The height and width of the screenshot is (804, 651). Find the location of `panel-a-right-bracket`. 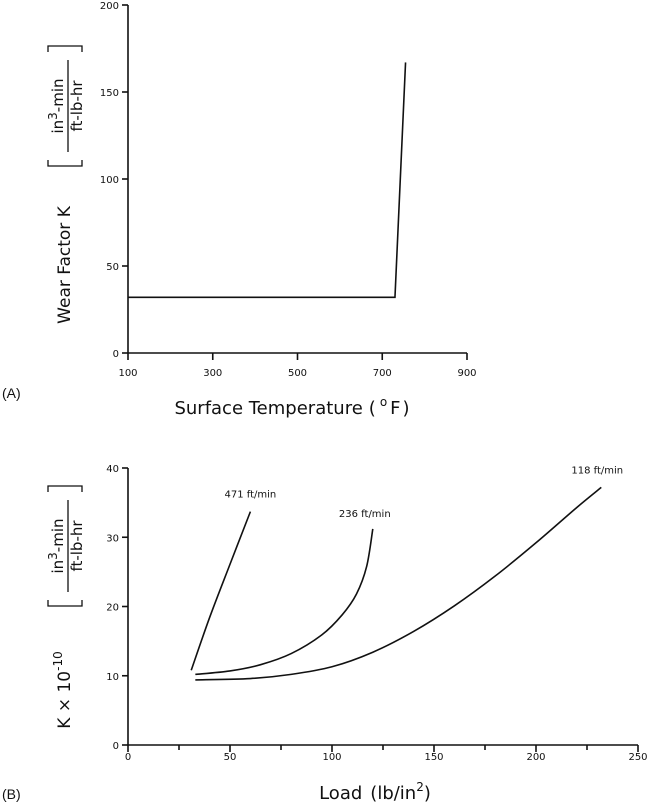

panel-a-right-bracket is located at coordinates (65, 48).